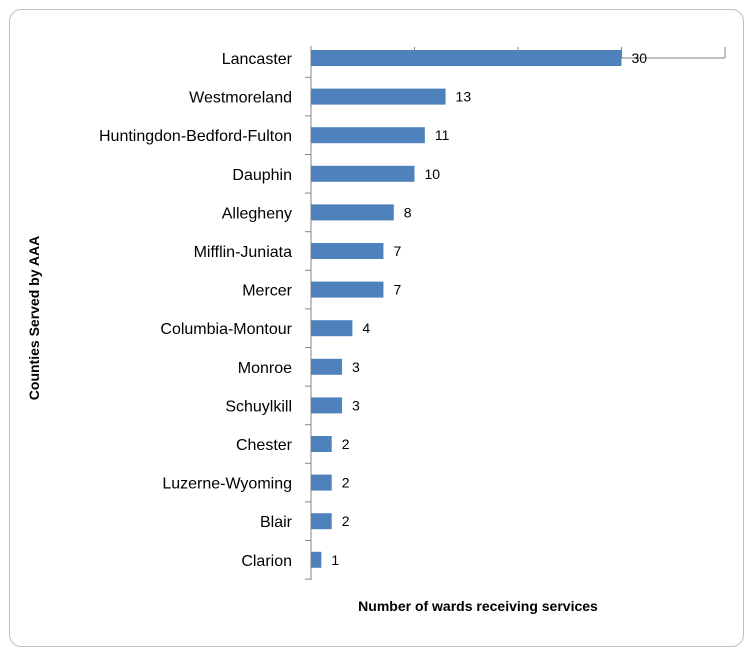 The width and height of the screenshot is (753, 655). Describe the element at coordinates (258, 406) in the screenshot. I see `category-label: Schuylkill` at that location.